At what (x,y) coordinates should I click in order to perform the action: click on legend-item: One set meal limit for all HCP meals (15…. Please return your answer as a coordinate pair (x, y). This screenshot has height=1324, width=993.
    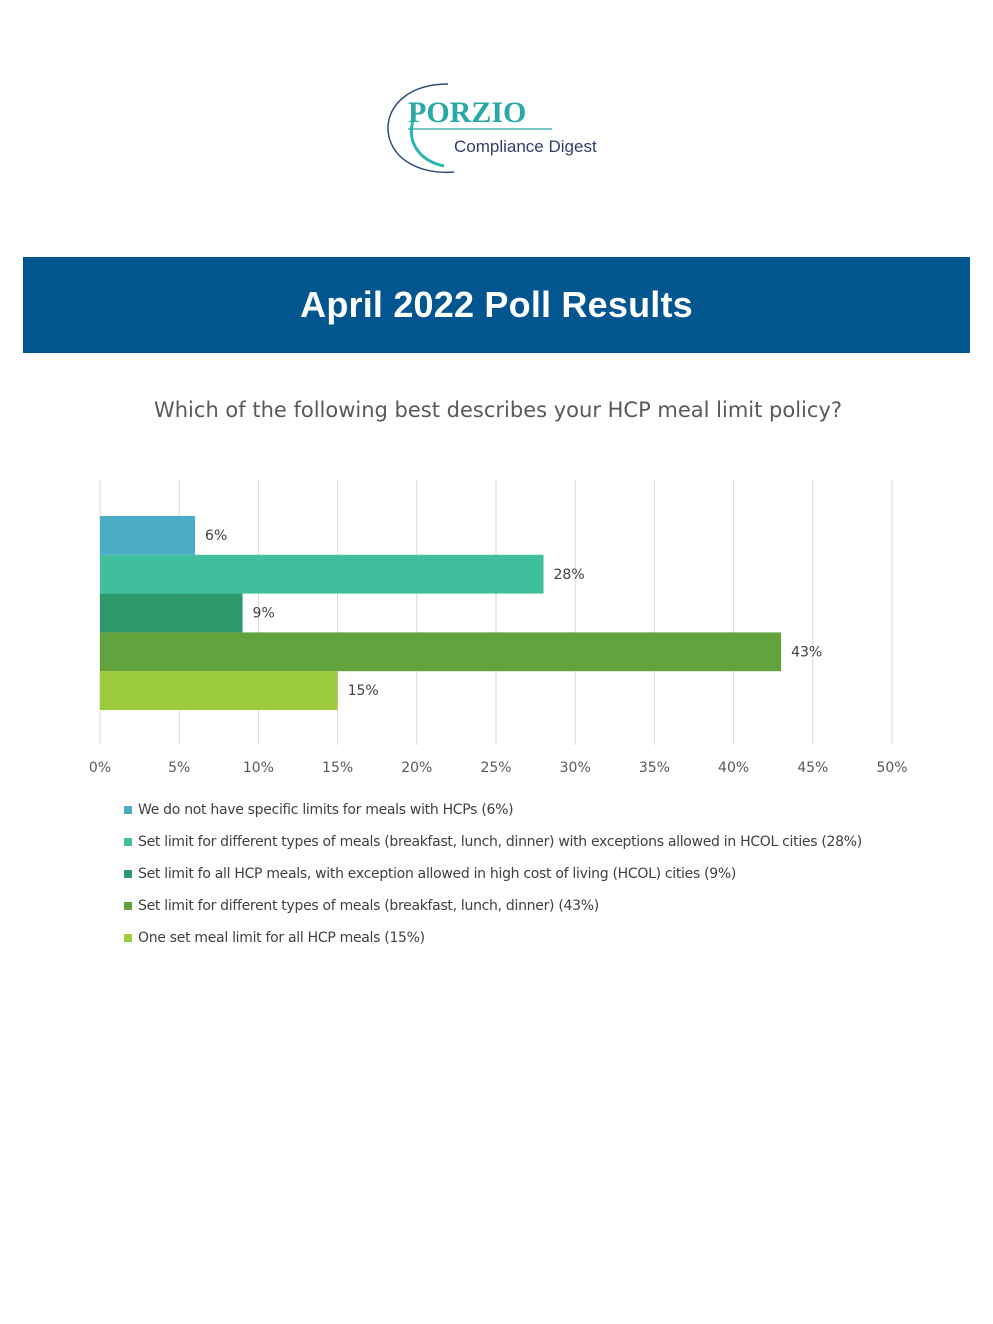
    Looking at the image, I should click on (493, 938).